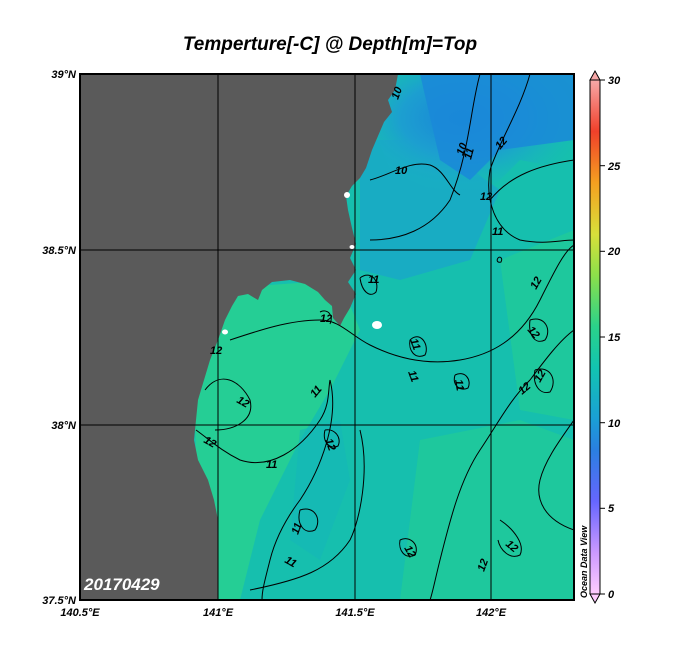 This screenshot has width=684, height=660. I want to click on lat-tick-label: 38°N, so click(64, 426).